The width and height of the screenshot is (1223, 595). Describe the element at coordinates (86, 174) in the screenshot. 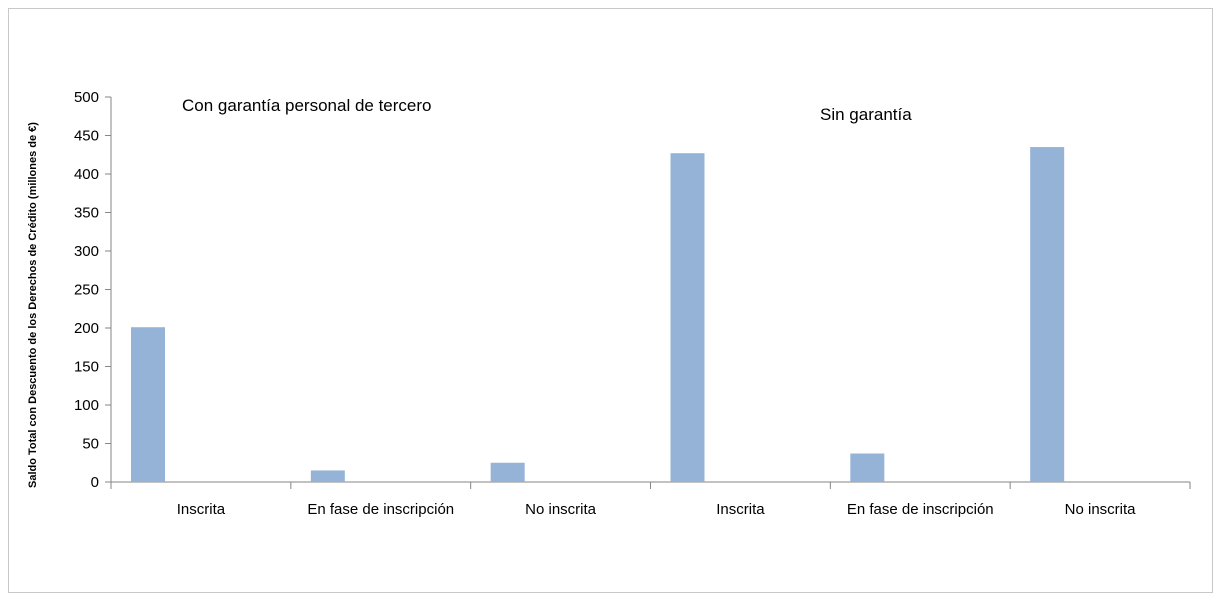

I see `y-tick-label: 400` at that location.